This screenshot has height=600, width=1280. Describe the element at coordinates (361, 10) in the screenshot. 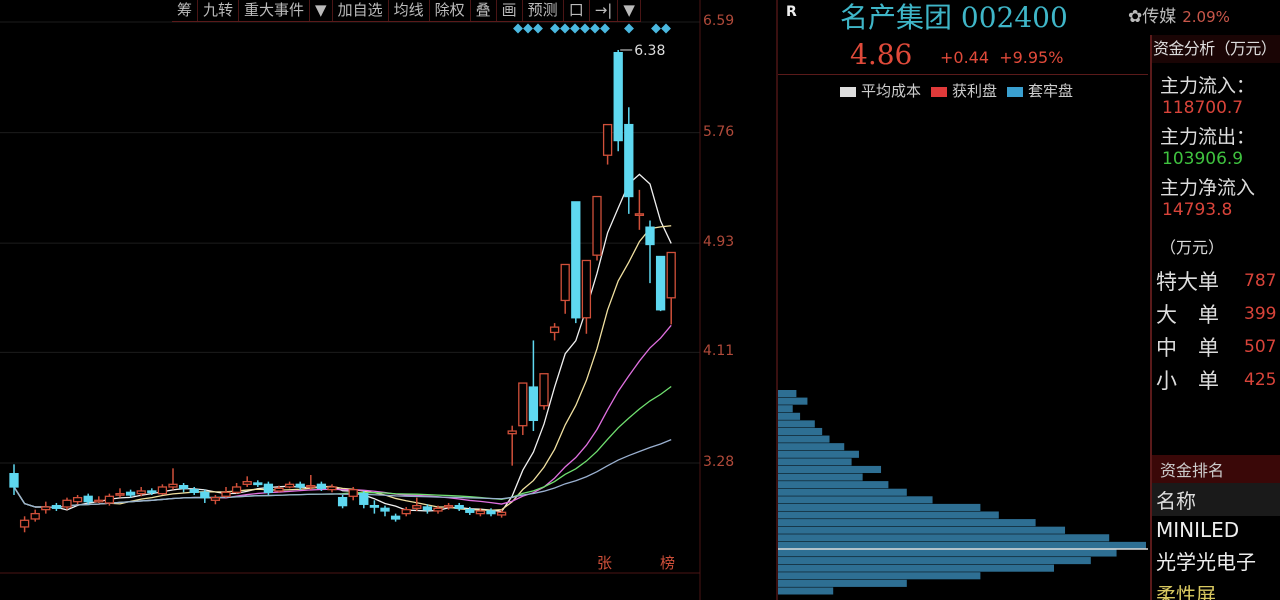

I see `toolbar-button: 加自选` at that location.